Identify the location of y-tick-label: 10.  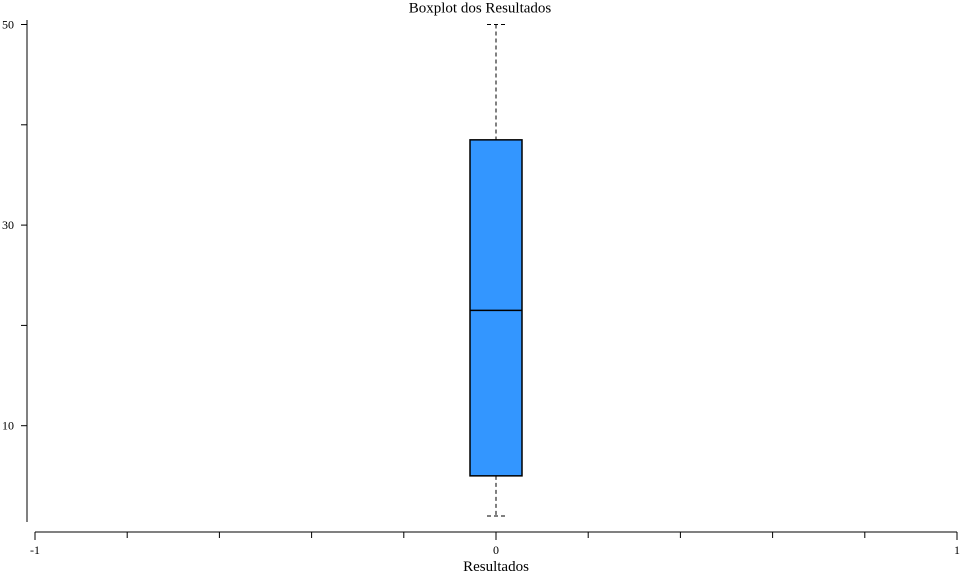
(8, 426).